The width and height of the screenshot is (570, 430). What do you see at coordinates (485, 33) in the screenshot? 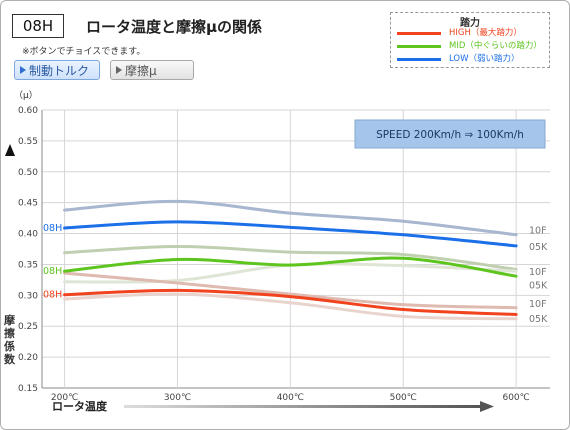
I see `legend-label: HIGH（最大踏力）` at bounding box center [485, 33].